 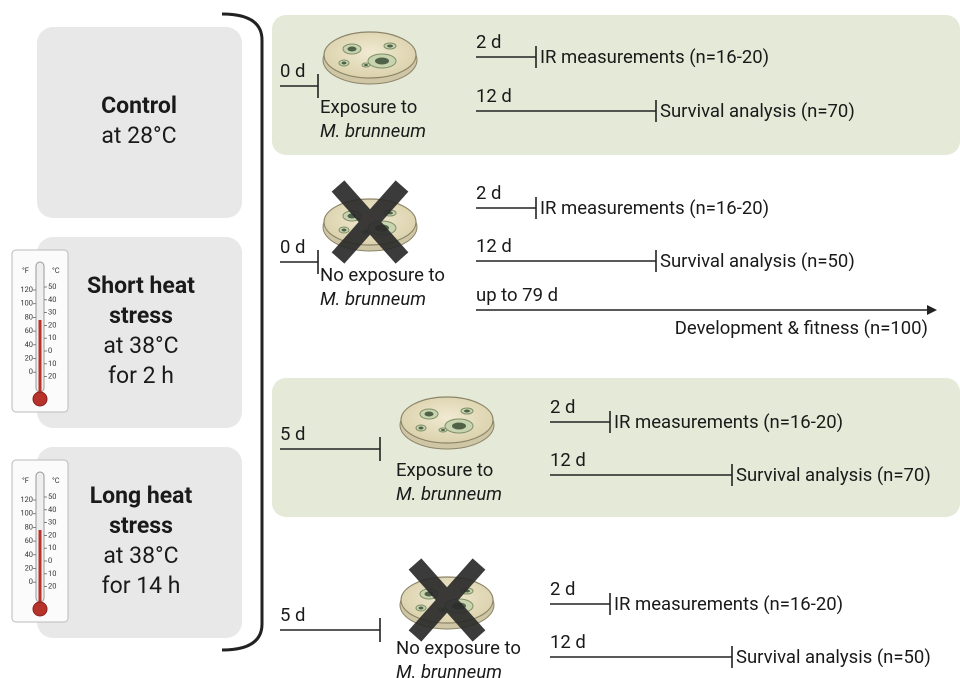 What do you see at coordinates (141, 495) in the screenshot?
I see `condition-title: Long heat` at bounding box center [141, 495].